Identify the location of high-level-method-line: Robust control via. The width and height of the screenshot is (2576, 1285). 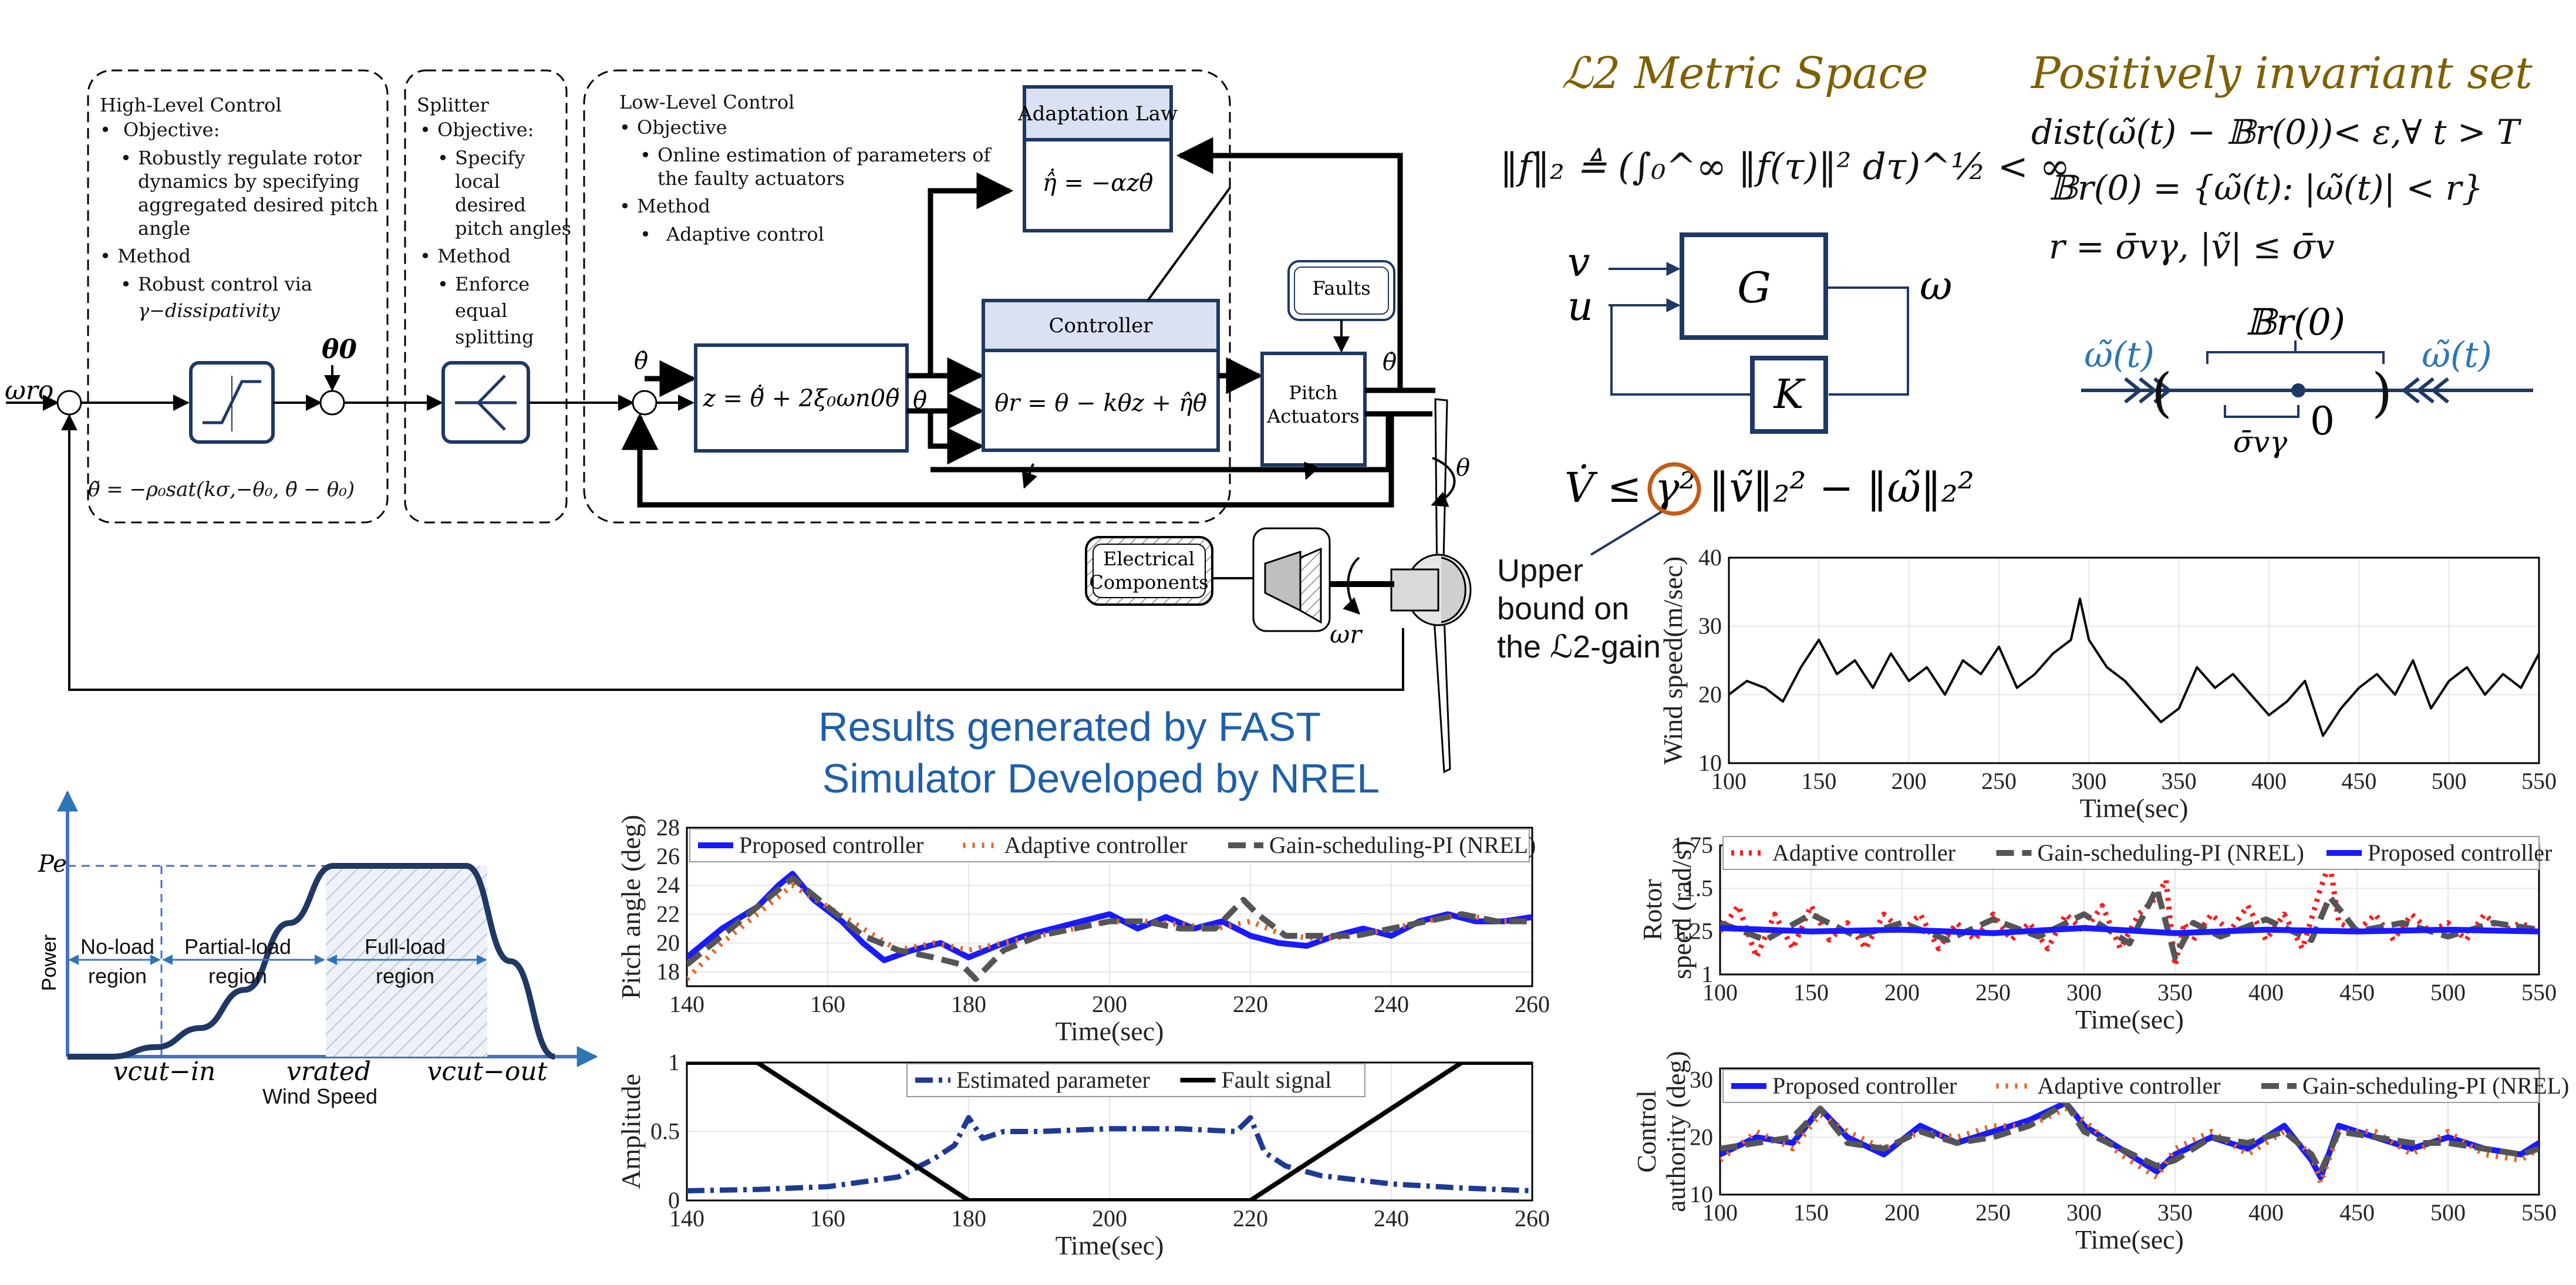
(225, 284).